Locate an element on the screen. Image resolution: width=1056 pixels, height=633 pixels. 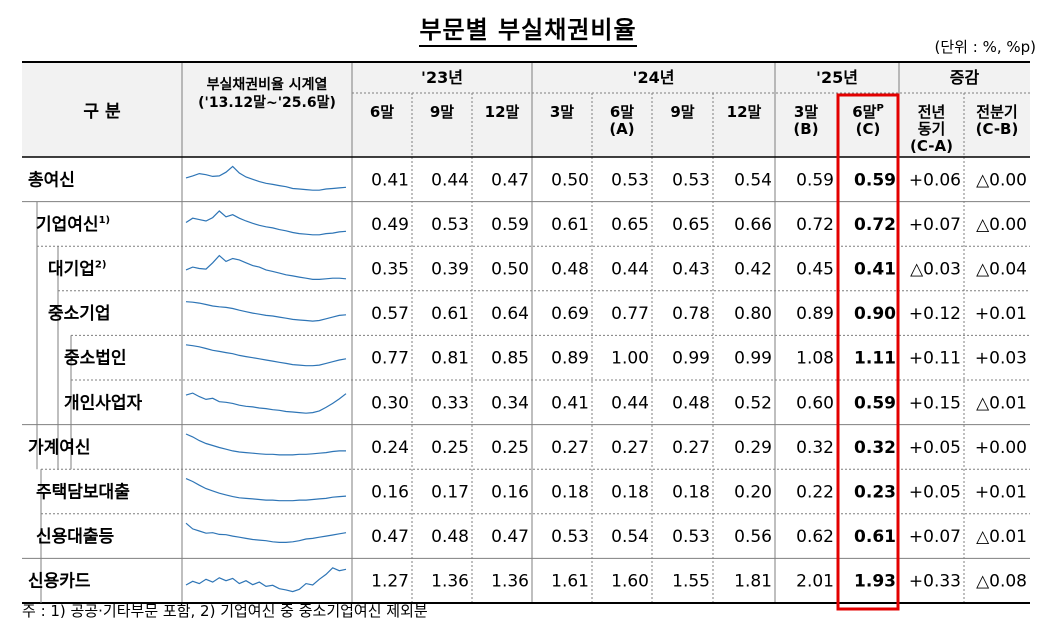
value-cell: 1.00 is located at coordinates (630, 359).